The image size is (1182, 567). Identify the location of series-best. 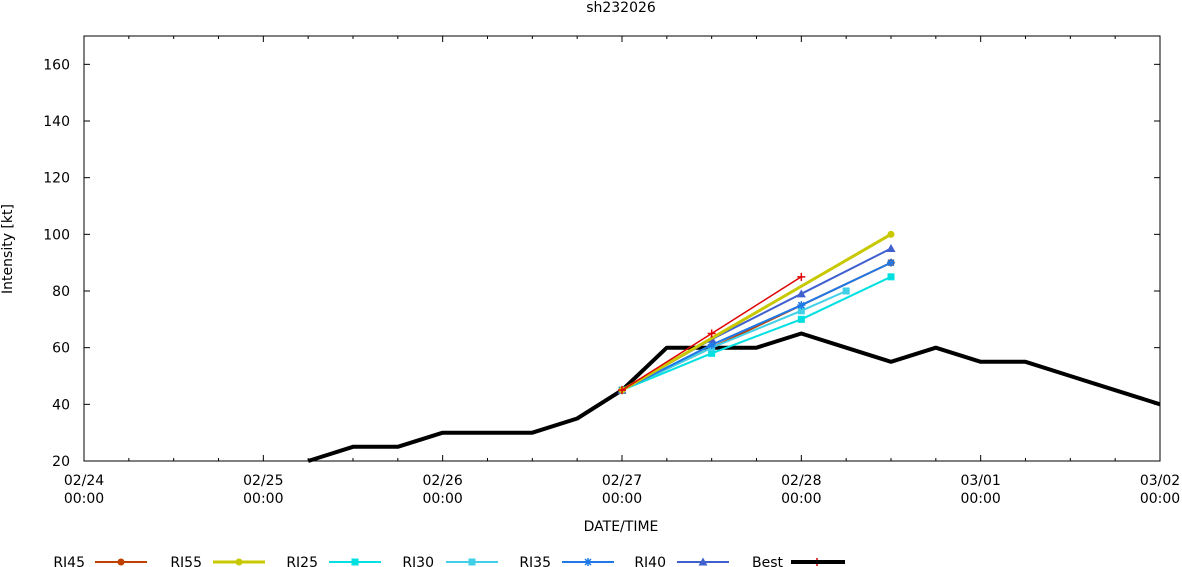
(712, 333).